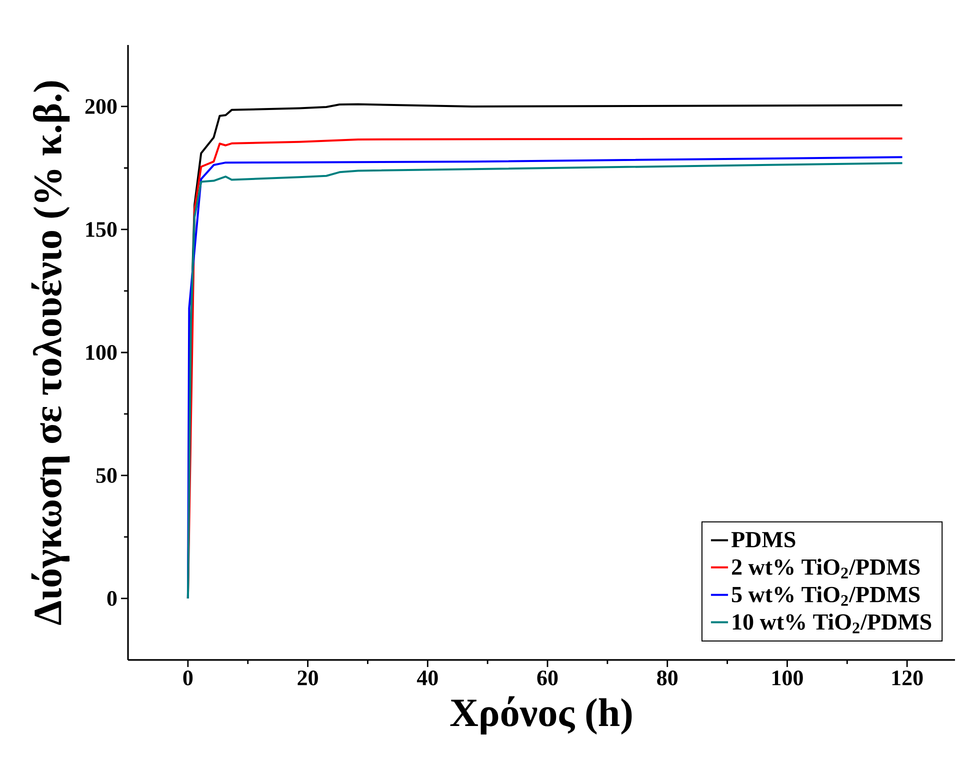  What do you see at coordinates (787, 678) in the screenshot?
I see `x-tick-label: 100` at bounding box center [787, 678].